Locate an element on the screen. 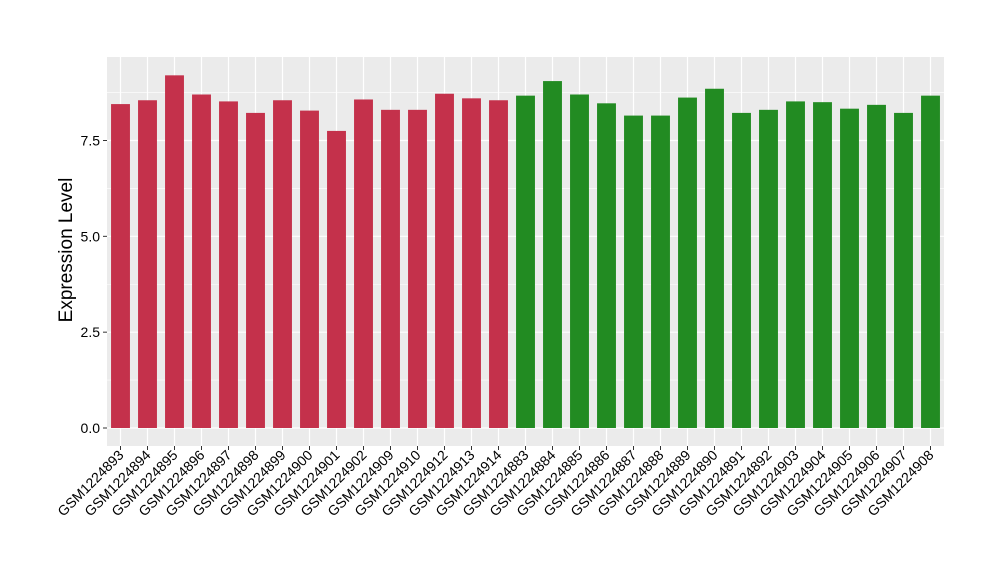 The height and width of the screenshot is (585, 1000). bar-GSM1224900 is located at coordinates (309, 269).